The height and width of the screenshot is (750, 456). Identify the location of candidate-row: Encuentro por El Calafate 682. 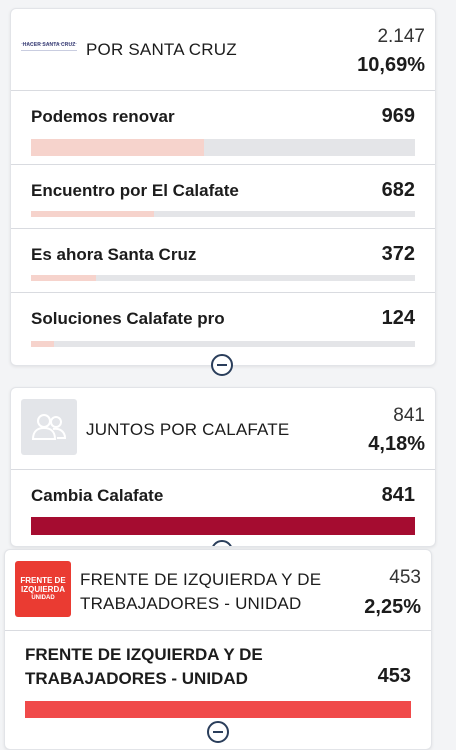
(223, 197).